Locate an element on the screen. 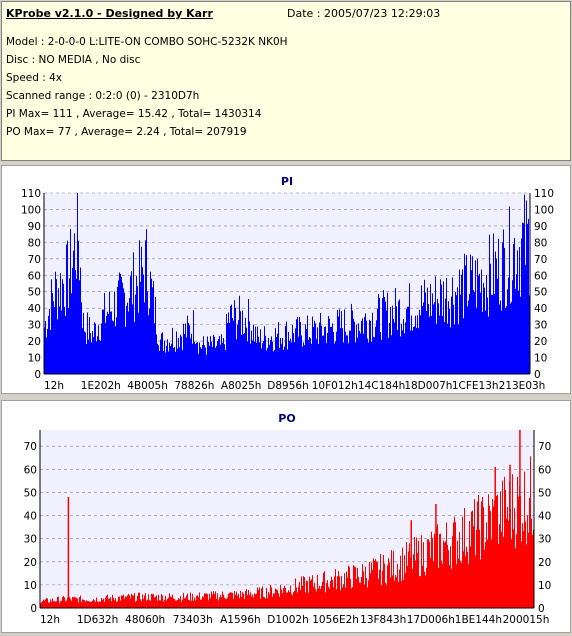 The width and height of the screenshot is (572, 636). y-tick-label-right: 80 is located at coordinates (540, 243).